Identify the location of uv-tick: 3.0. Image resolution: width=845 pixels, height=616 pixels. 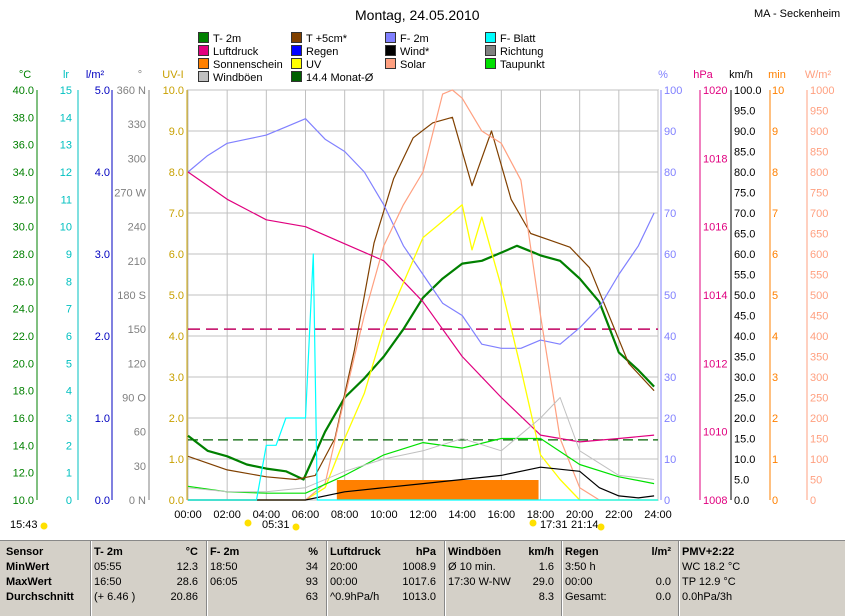
(176, 378).